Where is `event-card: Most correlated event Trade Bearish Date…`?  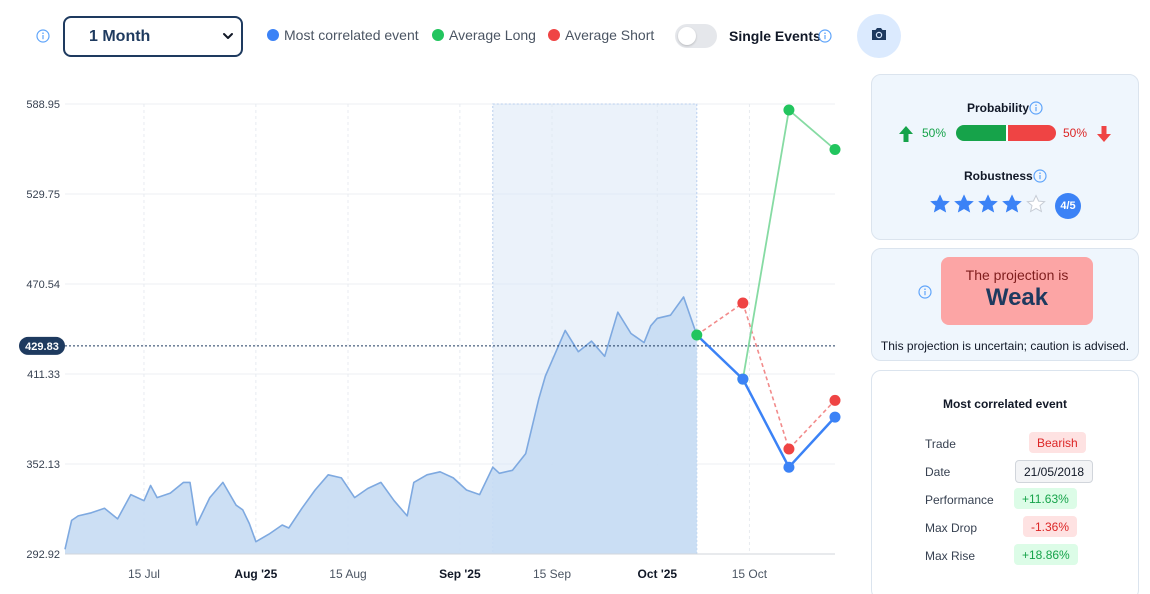
event-card: Most correlated event Trade Bearish Date… is located at coordinates (1005, 482).